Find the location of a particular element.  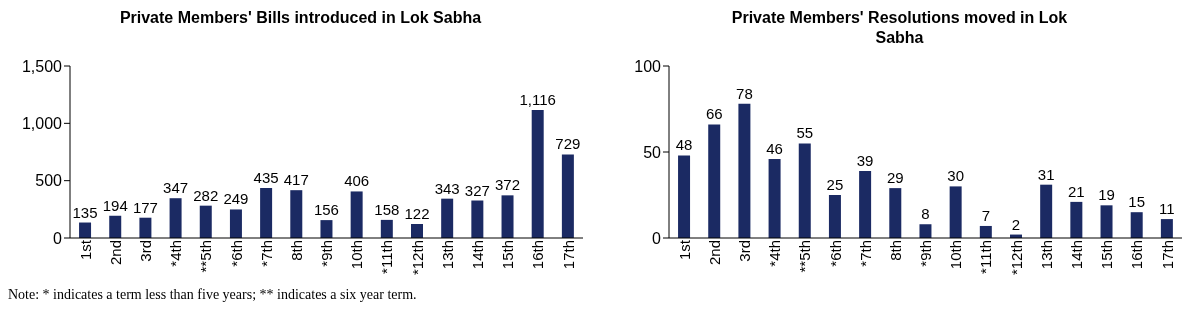

y-tick-label: 100 is located at coordinates (648, 66).